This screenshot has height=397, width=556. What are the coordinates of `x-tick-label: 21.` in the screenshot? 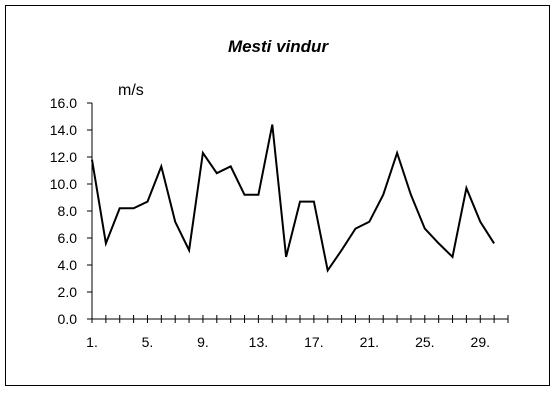 It's located at (369, 342).